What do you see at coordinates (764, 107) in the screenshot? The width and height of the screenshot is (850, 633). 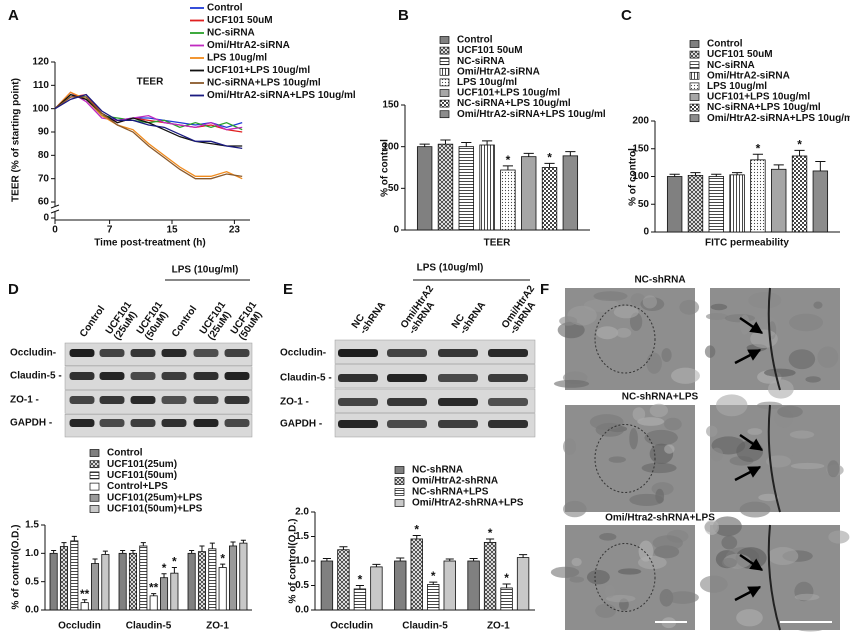 I see `legend-label: NC-siRNA+LPS 10ug/ml` at bounding box center [764, 107].